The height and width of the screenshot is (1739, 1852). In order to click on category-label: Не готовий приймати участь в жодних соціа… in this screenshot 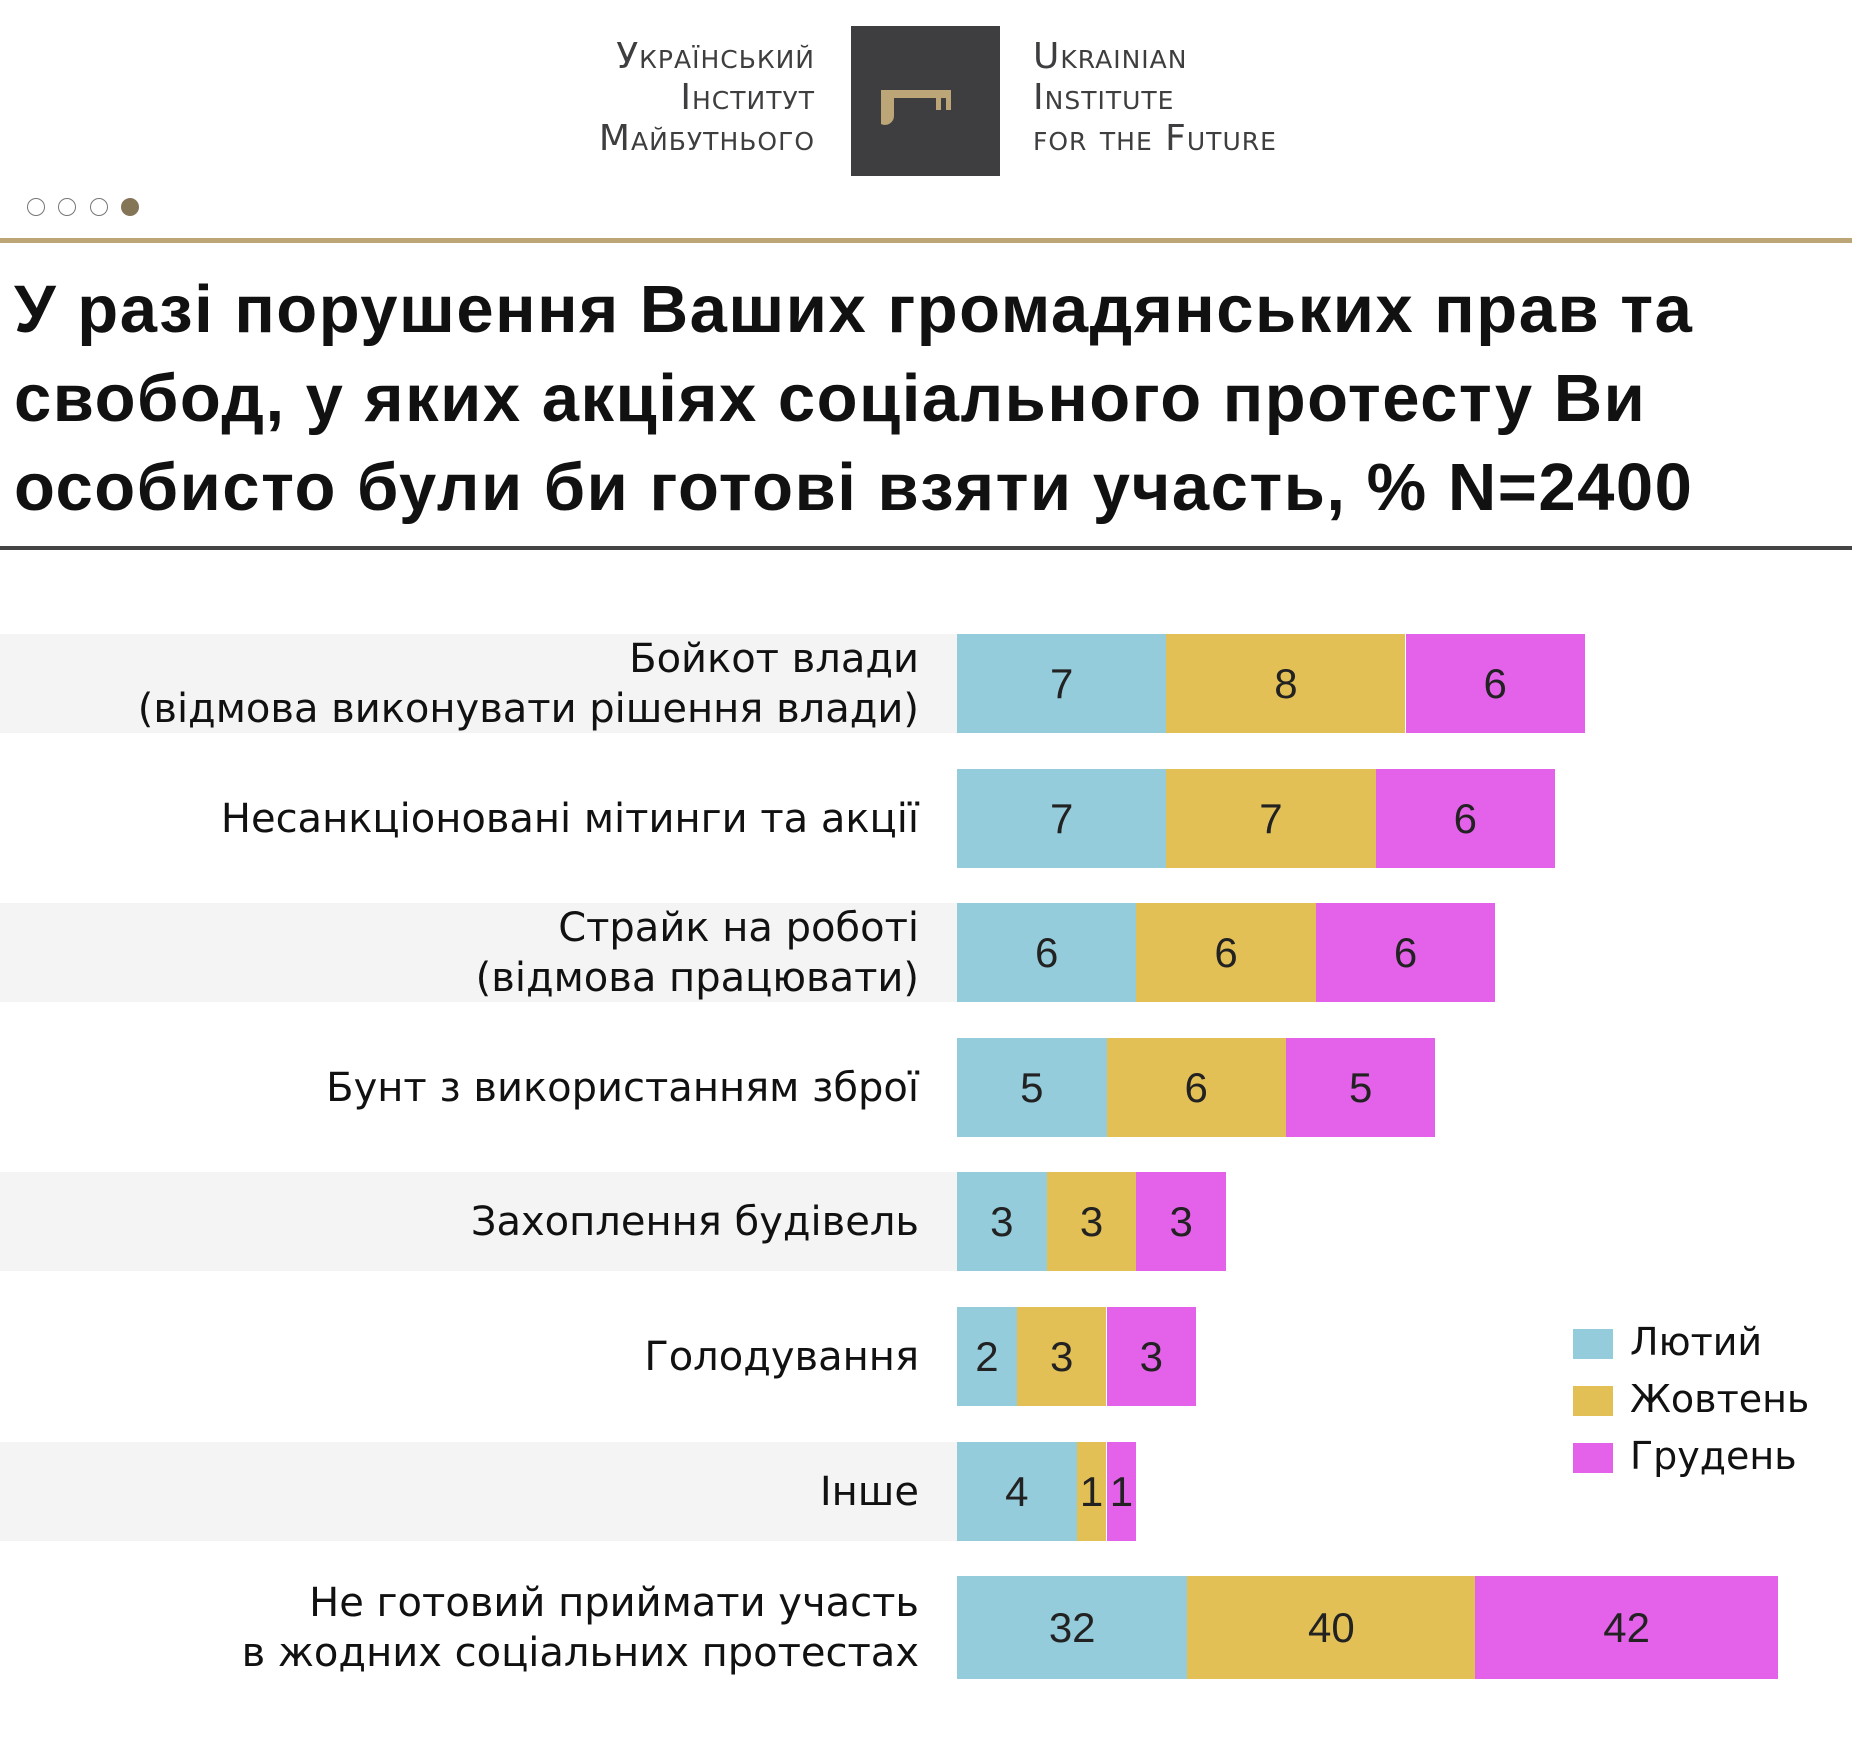, I will do `click(580, 1627)`.